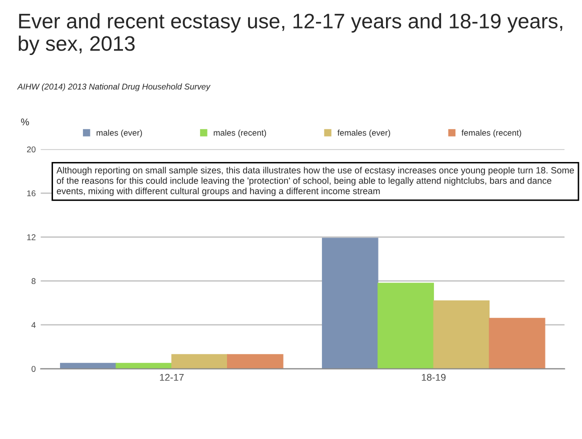 This screenshot has height=439, width=582. What do you see at coordinates (492, 134) in the screenshot?
I see `legend-label: females (recent)` at bounding box center [492, 134].